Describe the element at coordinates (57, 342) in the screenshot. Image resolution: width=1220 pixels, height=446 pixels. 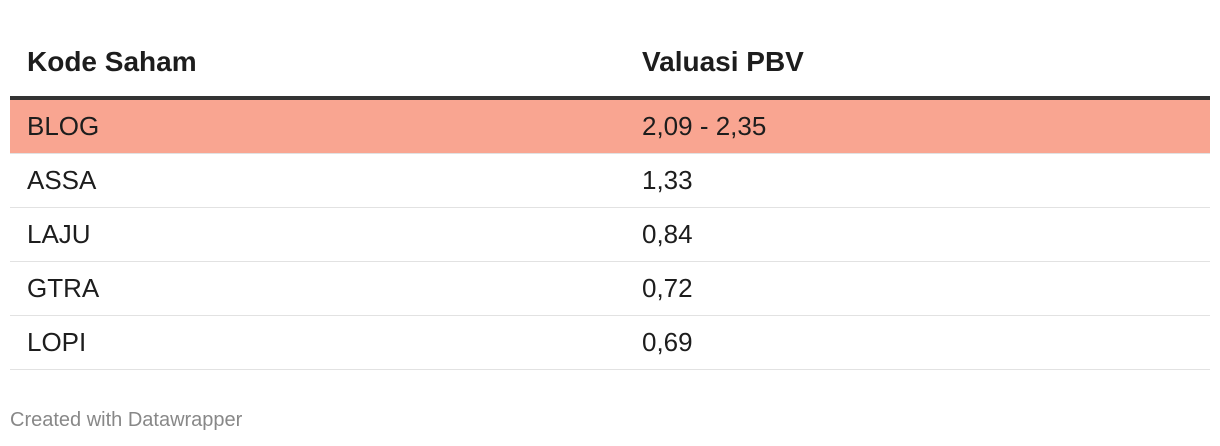
I see `table-cell: LOPI` at that location.